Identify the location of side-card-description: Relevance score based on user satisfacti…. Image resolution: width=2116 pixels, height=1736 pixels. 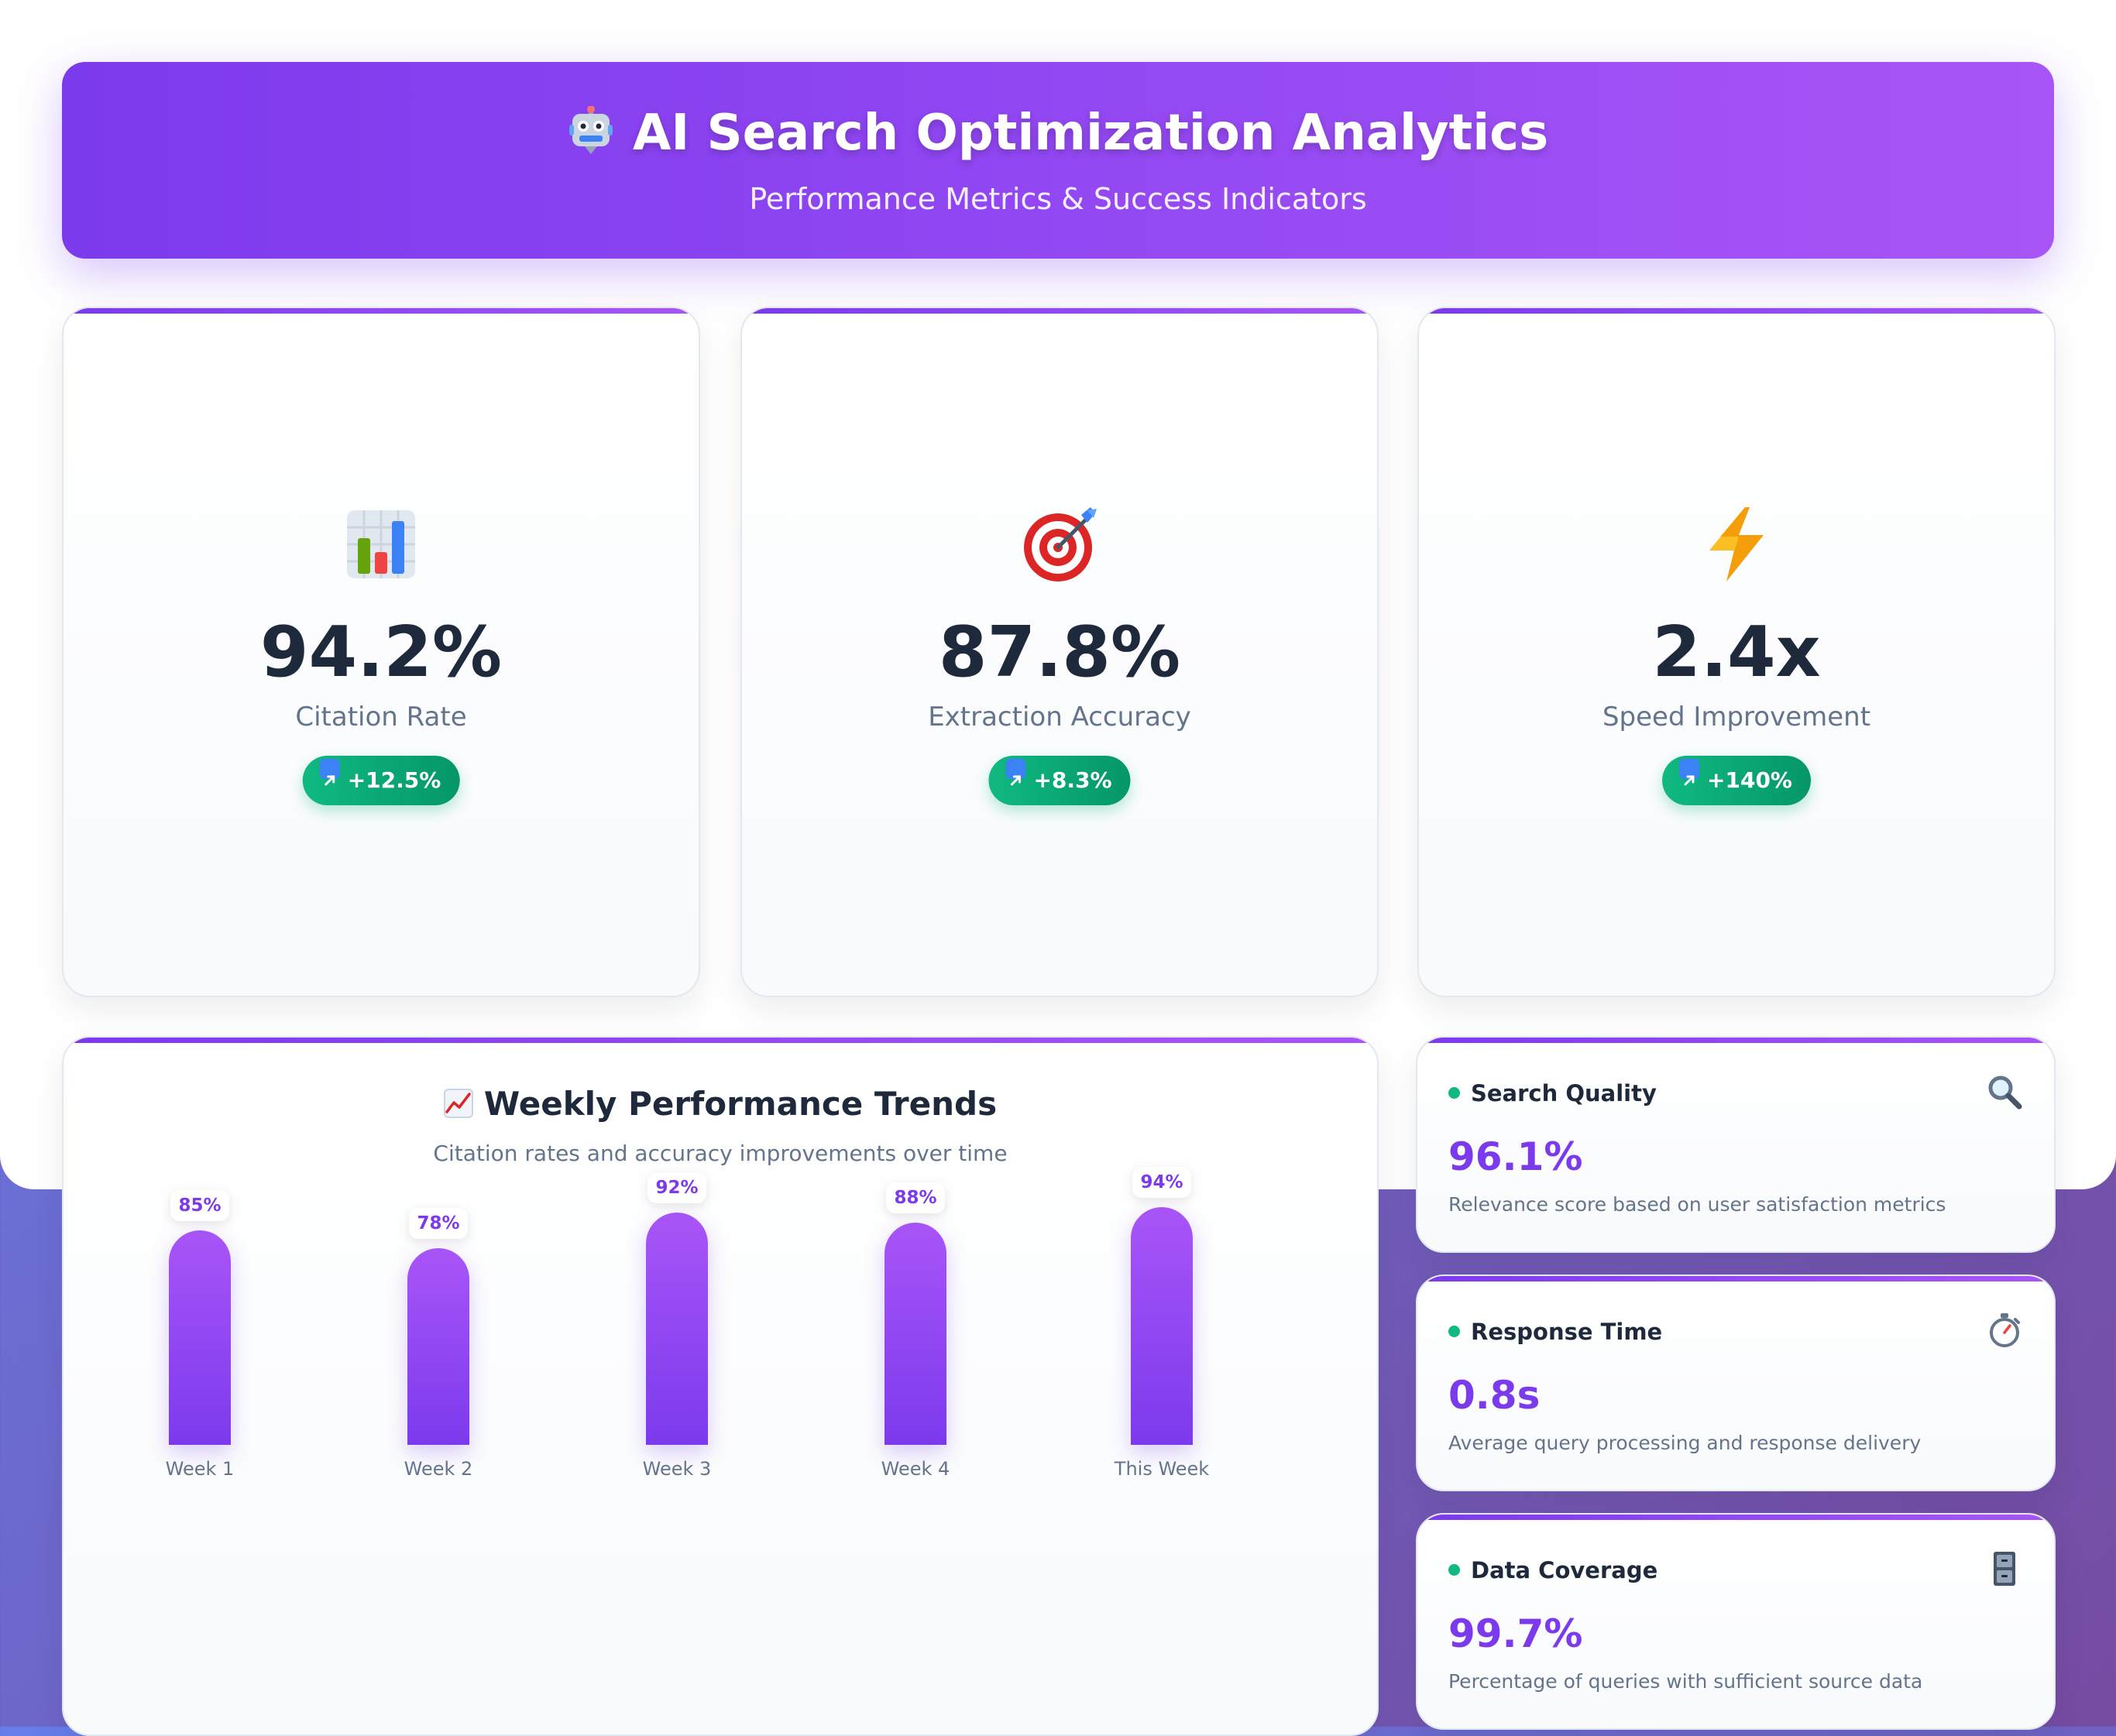
(1697, 1204).